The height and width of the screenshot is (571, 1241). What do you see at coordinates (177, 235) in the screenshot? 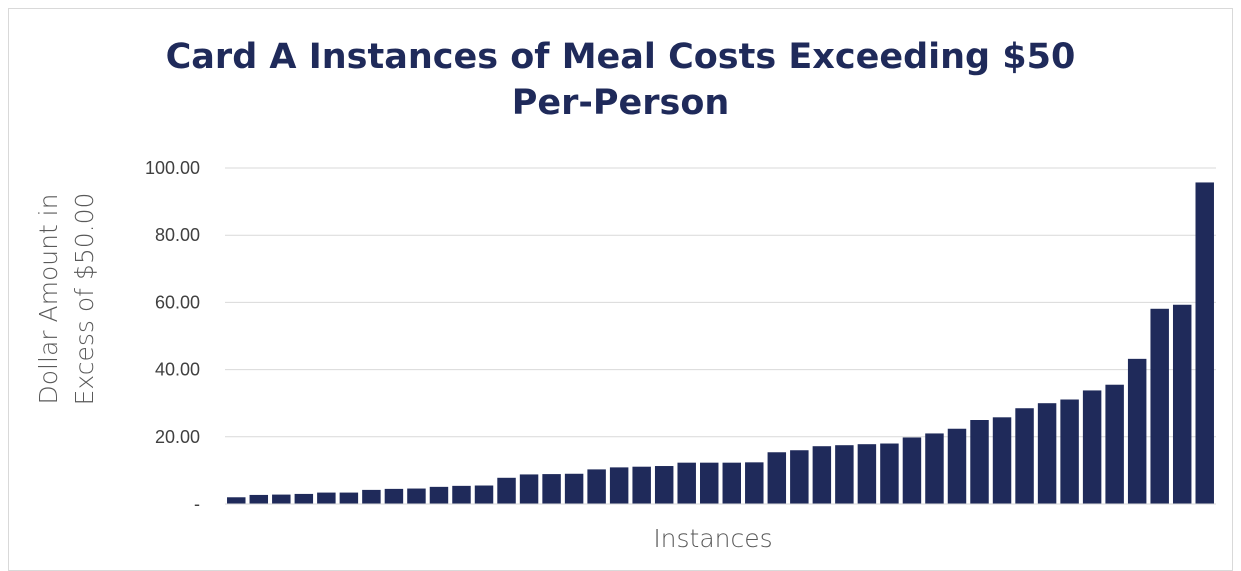
I see `y-tick-label: 80.00` at bounding box center [177, 235].